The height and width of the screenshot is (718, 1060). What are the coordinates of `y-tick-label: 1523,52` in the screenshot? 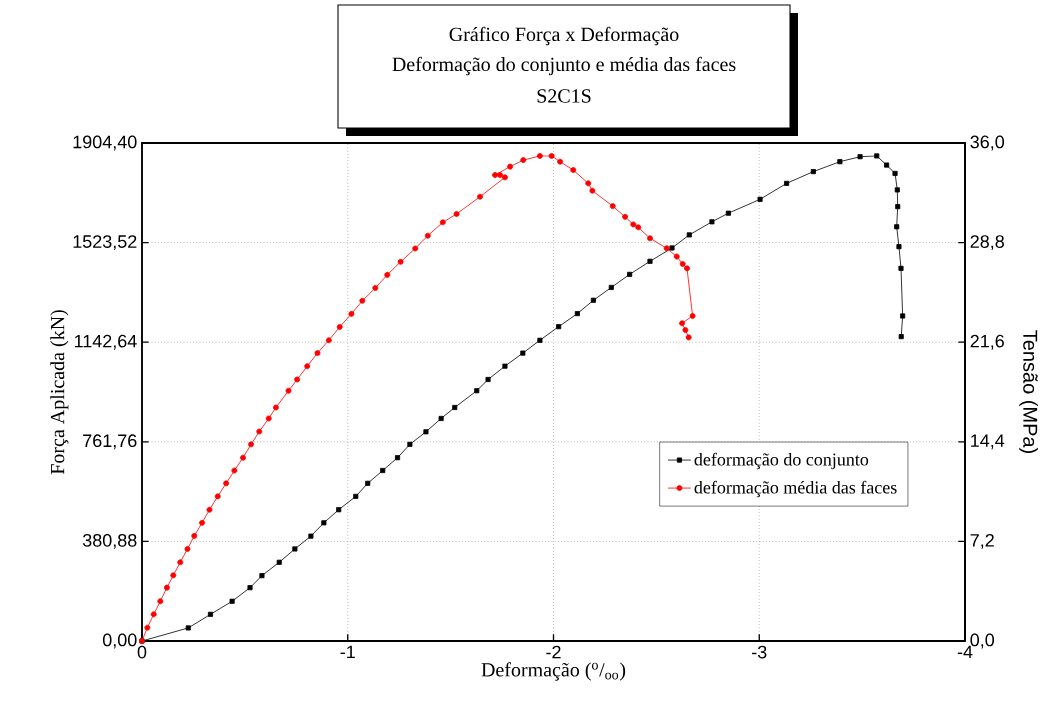 It's located at (105, 243).